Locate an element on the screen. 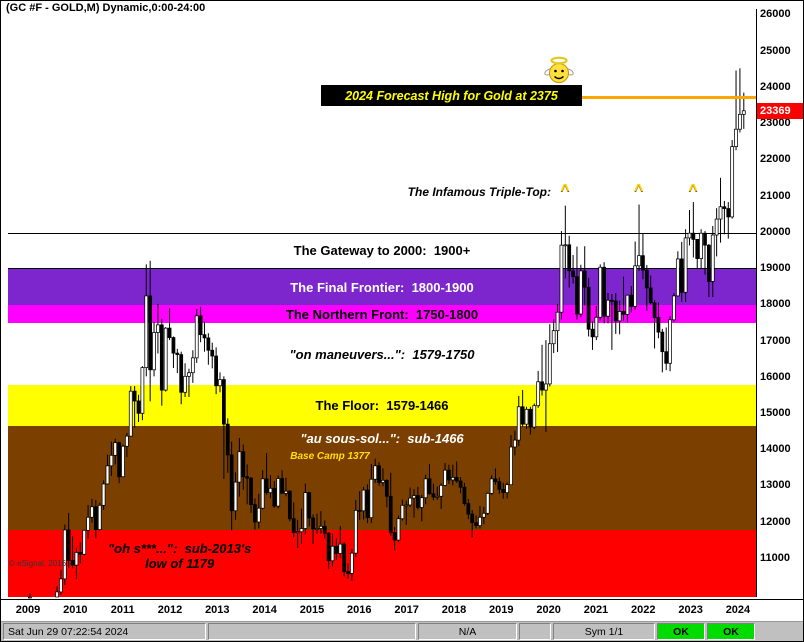 This screenshot has width=804, height=642. y-tick-label: 19000 is located at coordinates (775, 268).